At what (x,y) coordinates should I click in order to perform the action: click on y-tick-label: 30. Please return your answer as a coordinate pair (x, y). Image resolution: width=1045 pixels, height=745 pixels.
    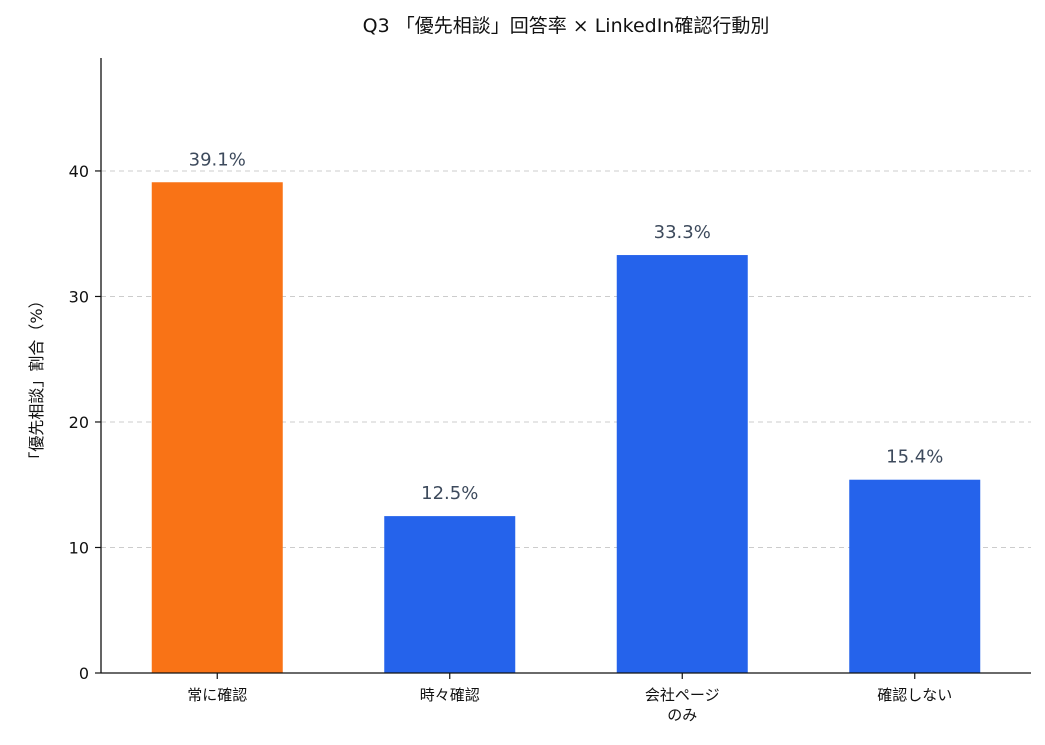
    Looking at the image, I should click on (79, 296).